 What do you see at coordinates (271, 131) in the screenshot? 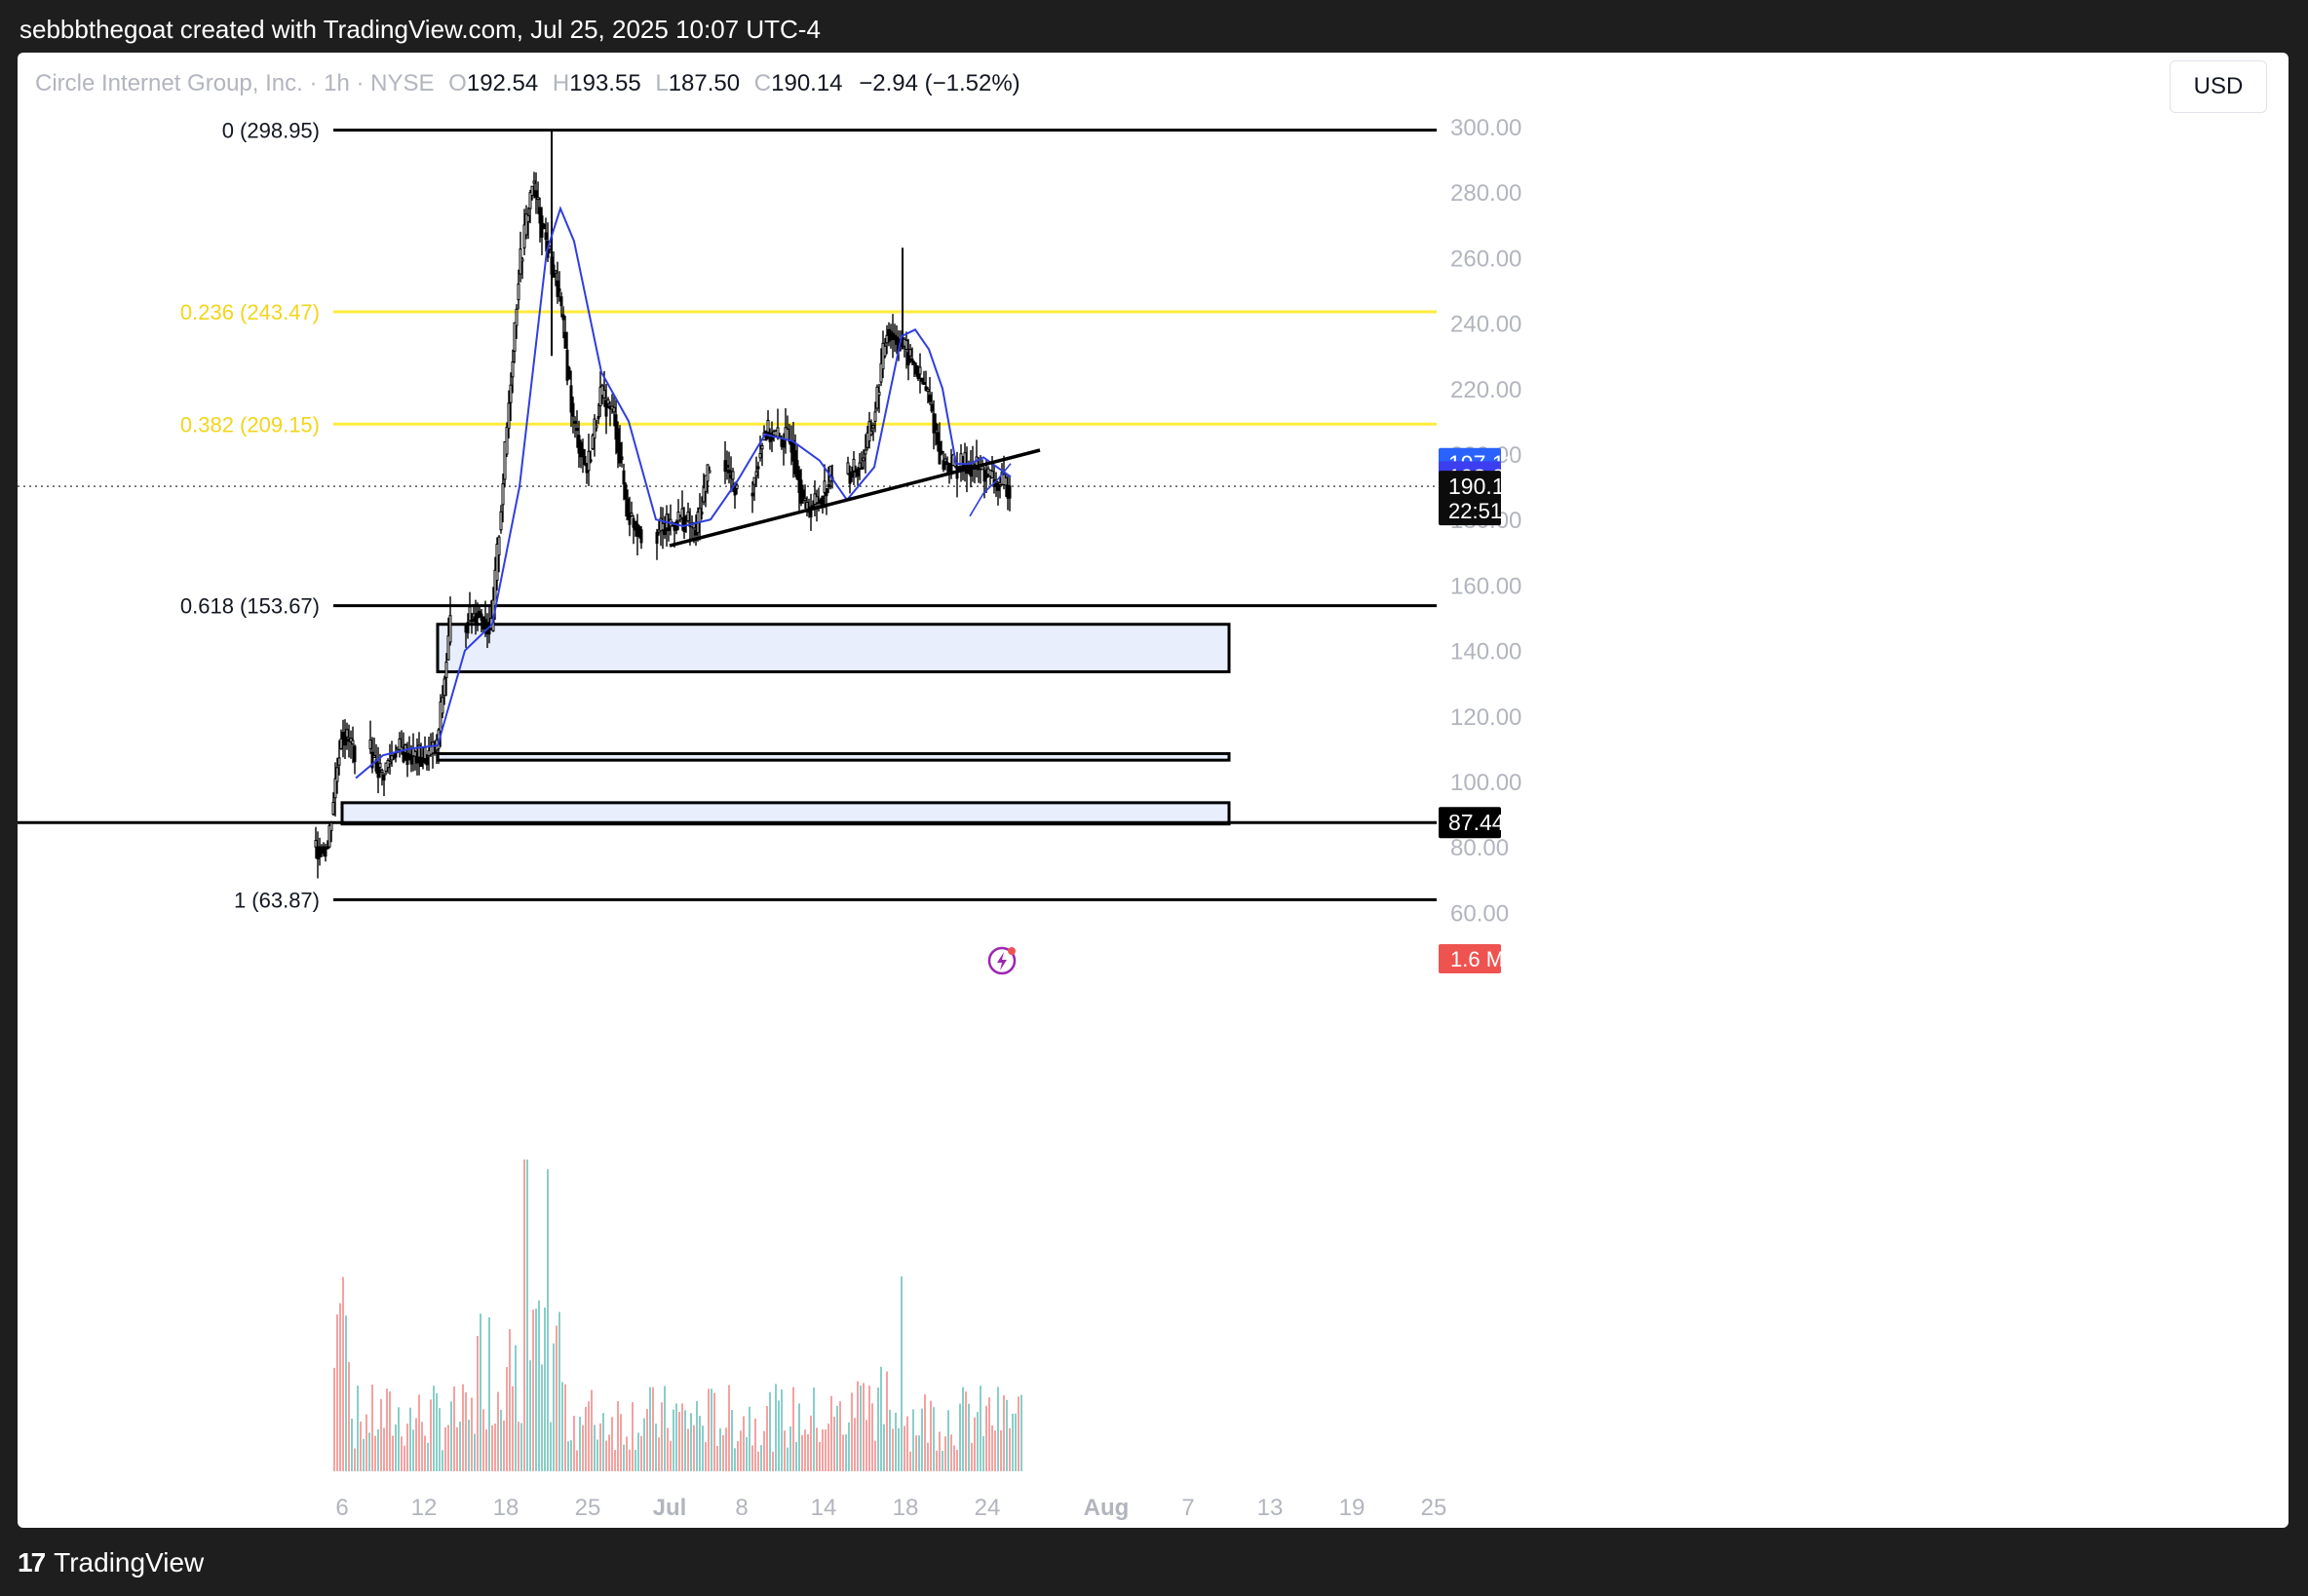
I see `fib-level-label: 0 (298.95)` at bounding box center [271, 131].